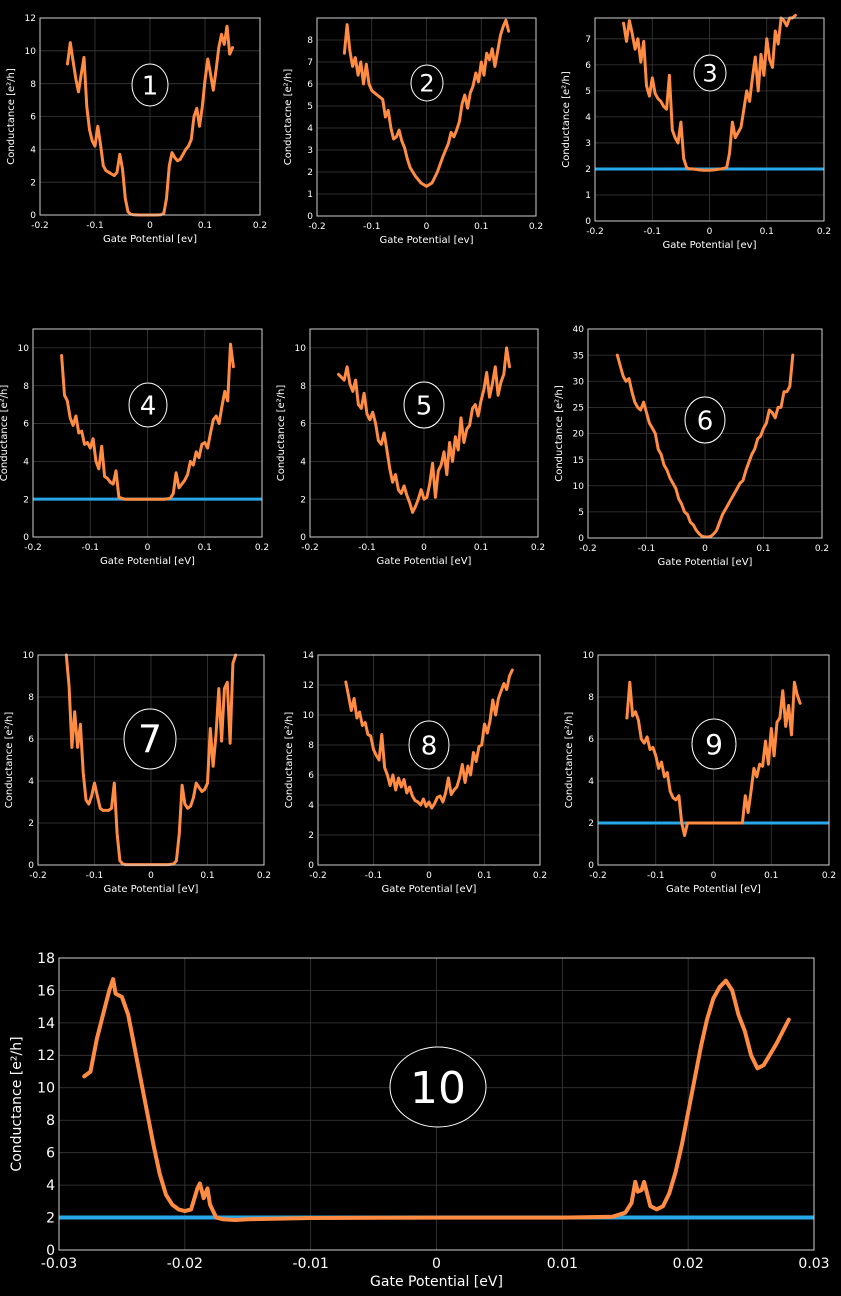  I want to click on panel-badge-label: 10, so click(438, 1088).